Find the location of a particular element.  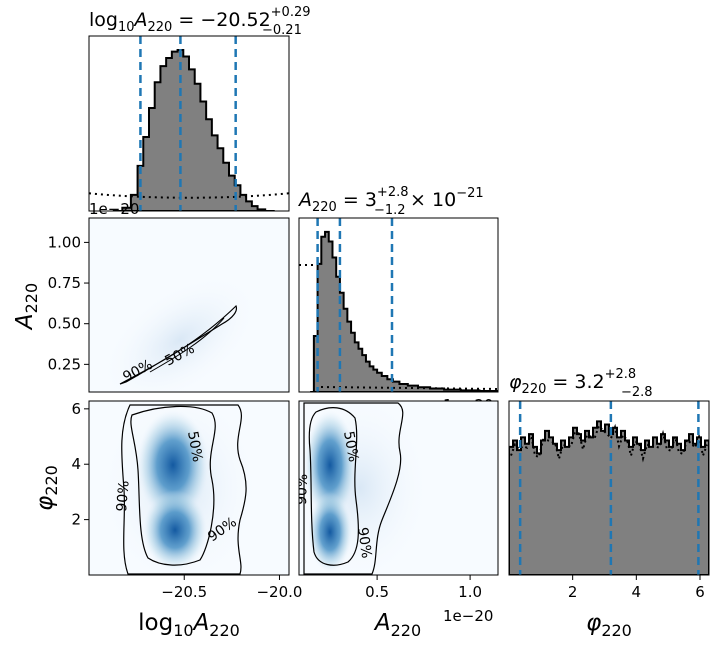

xlabel-phi220: φ220 is located at coordinates (609, 625).